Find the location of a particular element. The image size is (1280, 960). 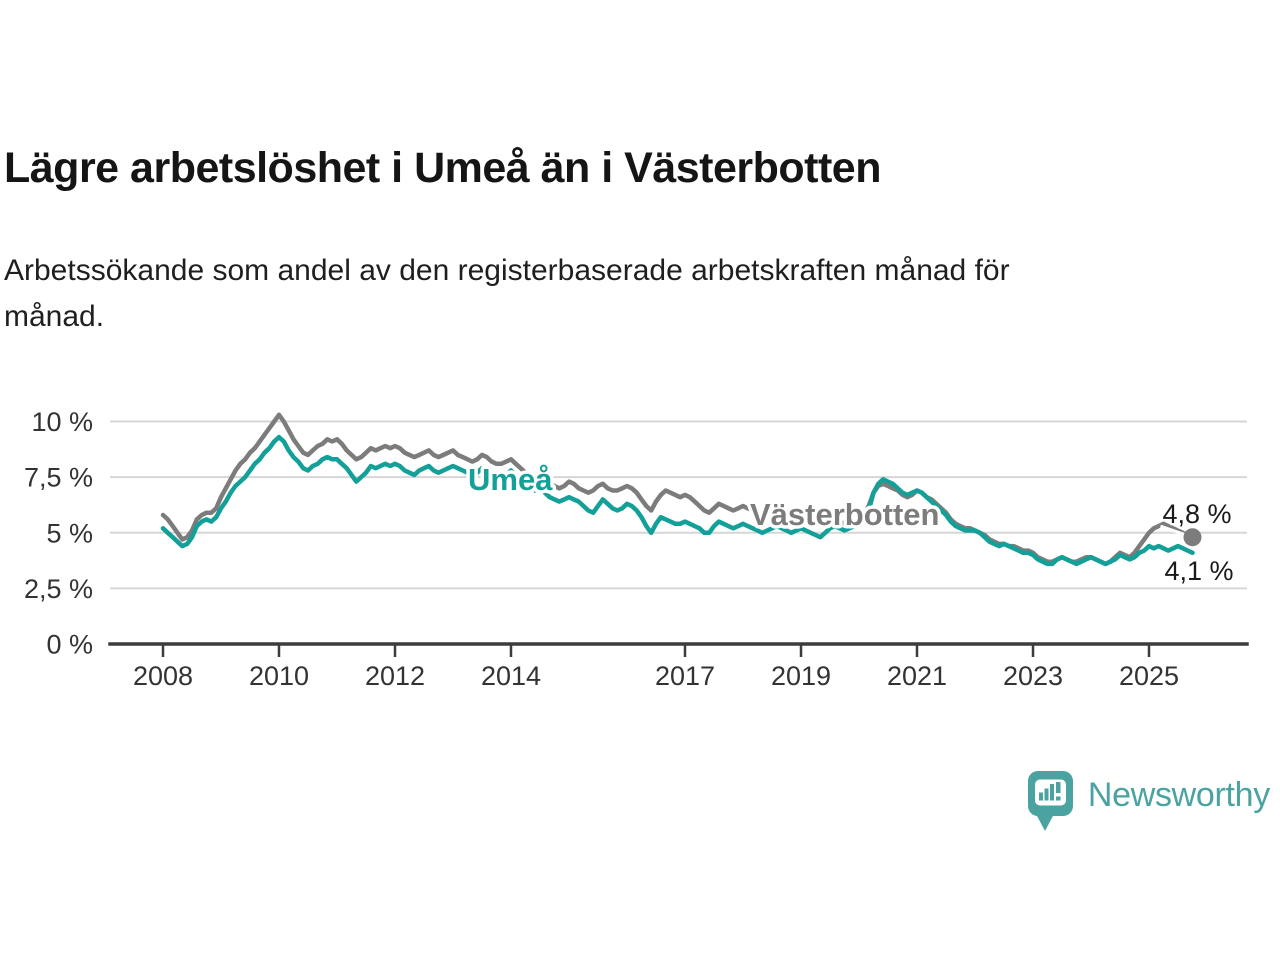

y-tick-label: 5 % is located at coordinates (69, 533).